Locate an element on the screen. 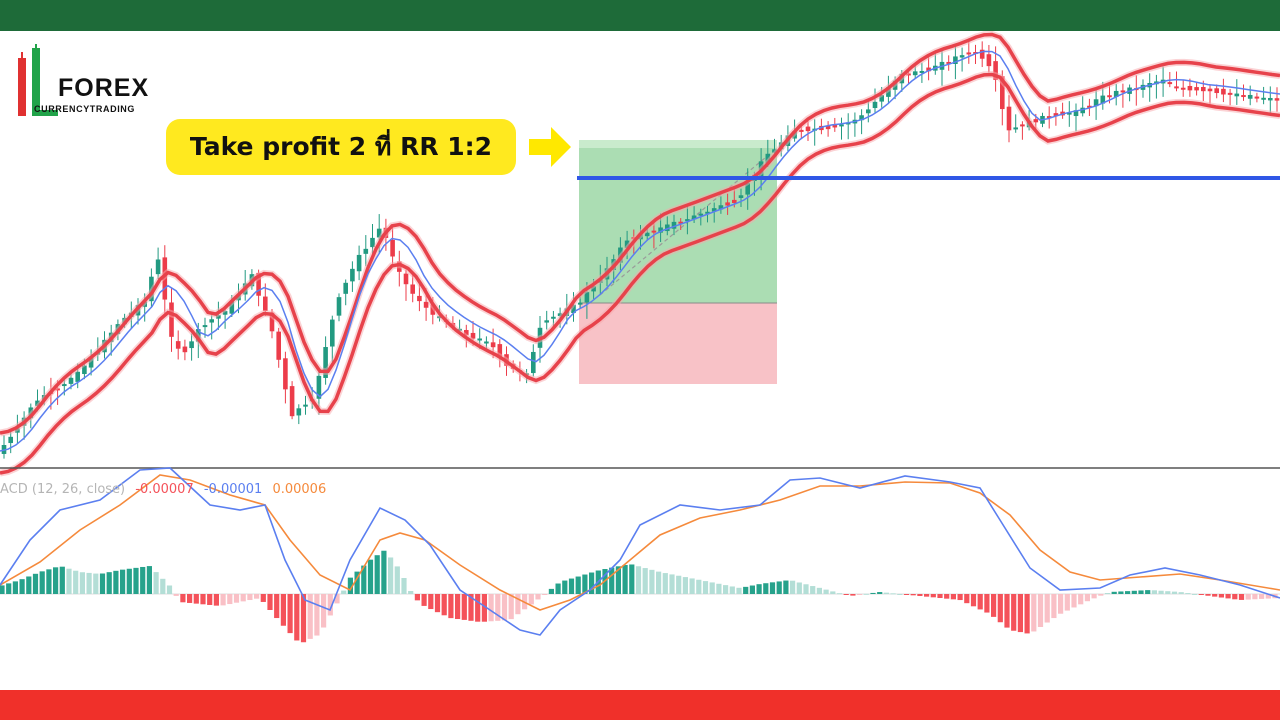 This screenshot has height=720, width=1280. macd-legend-hist: -0.00007 is located at coordinates (164, 489).